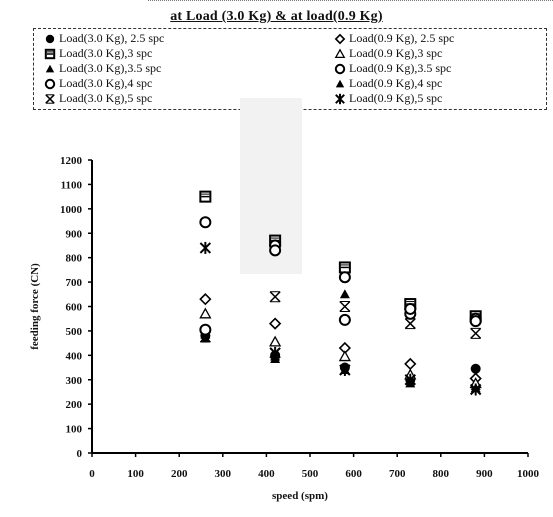  Describe the element at coordinates (350, 1) in the screenshot. I see `top-divider` at that location.